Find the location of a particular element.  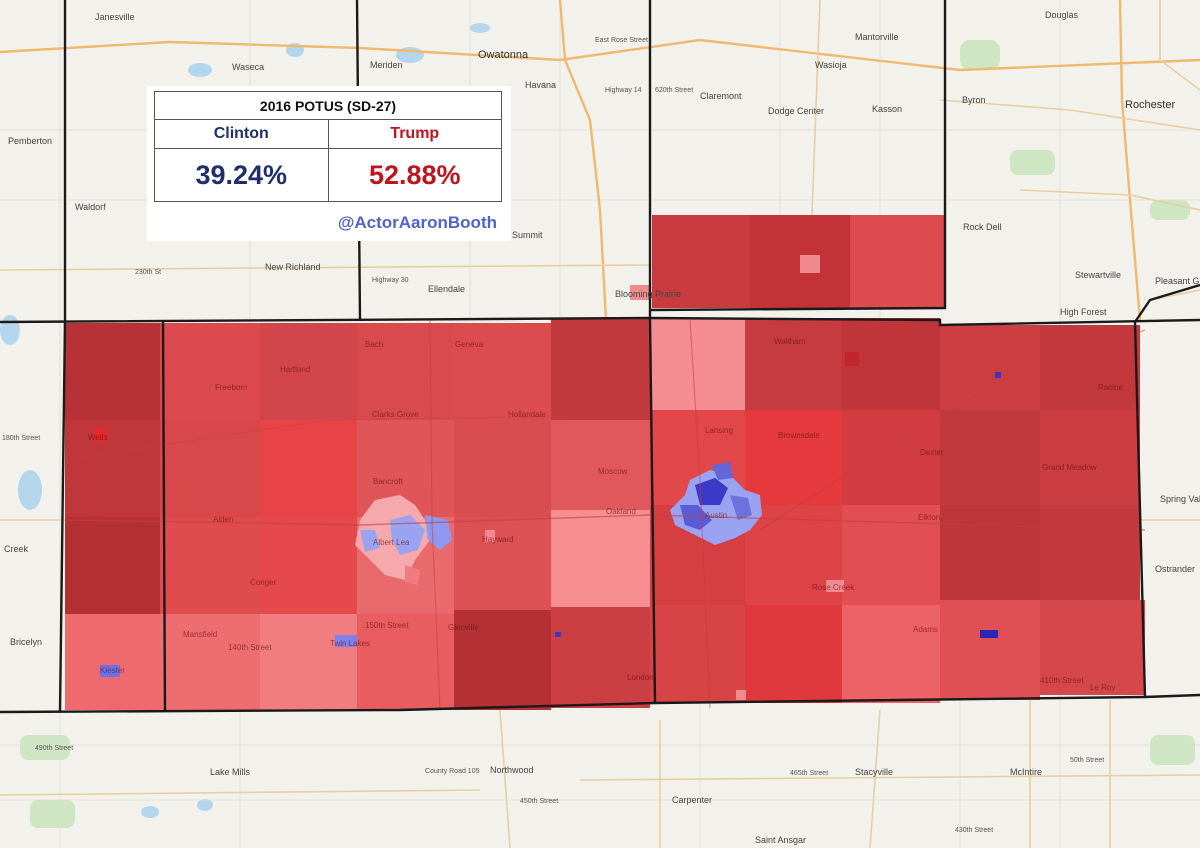

label-racine: Racine is located at coordinates (1110, 387).